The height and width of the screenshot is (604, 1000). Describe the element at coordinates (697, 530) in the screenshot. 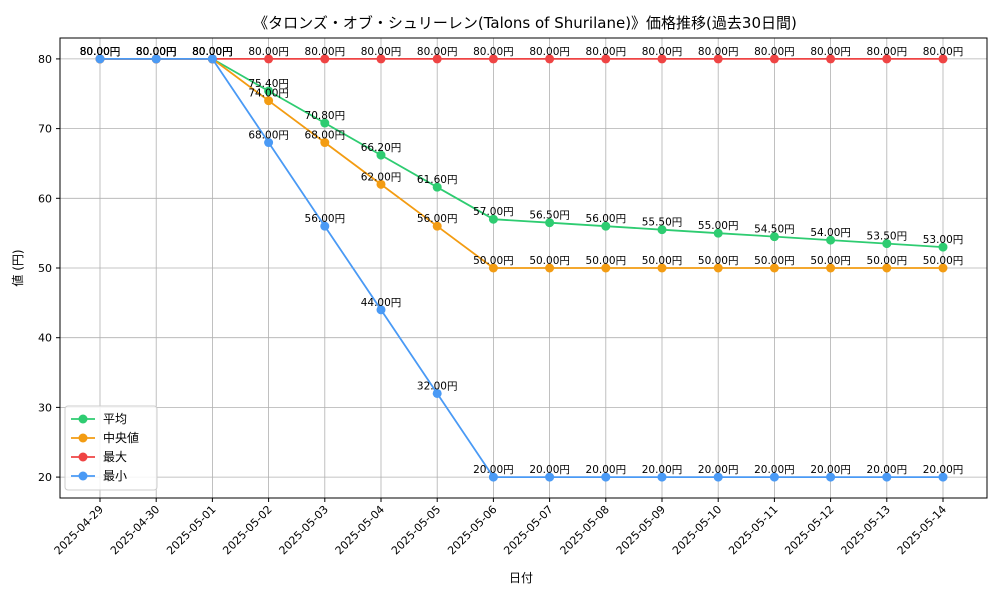

I see `x-tick-label: 2025-05-10` at that location.